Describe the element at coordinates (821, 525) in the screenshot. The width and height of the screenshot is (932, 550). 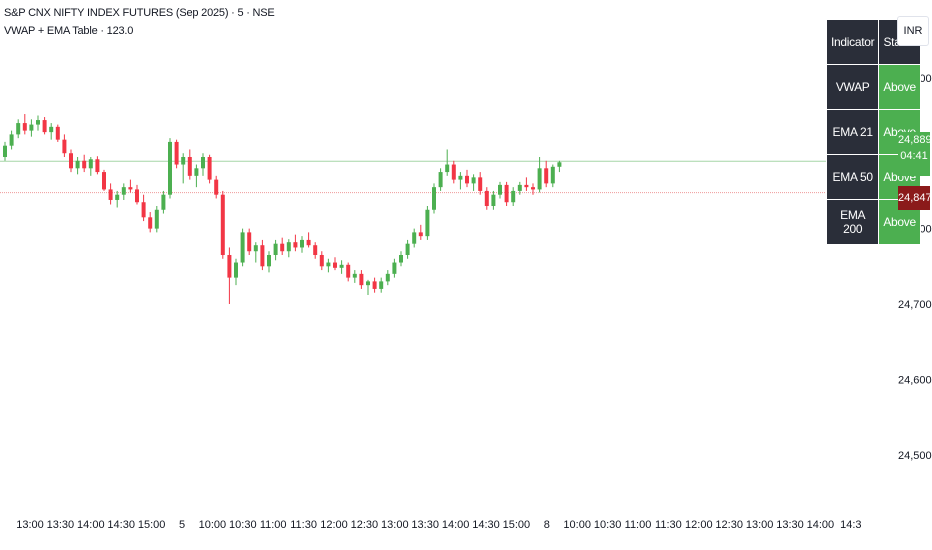
I see `x-tick-label: 14:00` at that location.